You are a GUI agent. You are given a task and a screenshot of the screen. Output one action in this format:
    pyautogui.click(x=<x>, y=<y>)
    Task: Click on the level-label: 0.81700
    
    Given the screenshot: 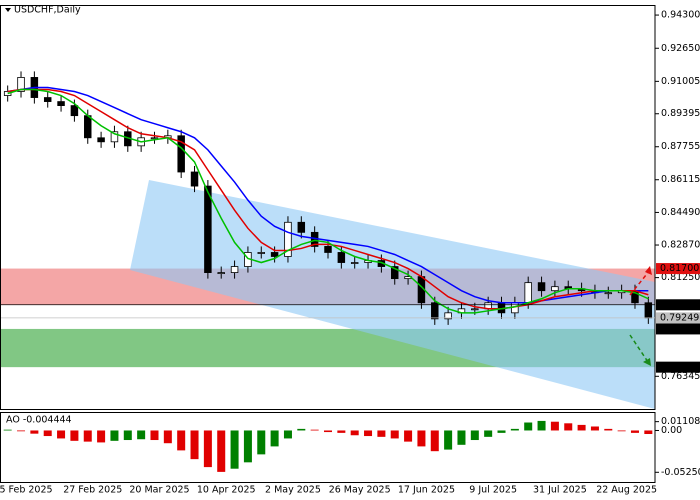 What is the action you would take?
    pyautogui.click(x=679, y=268)
    